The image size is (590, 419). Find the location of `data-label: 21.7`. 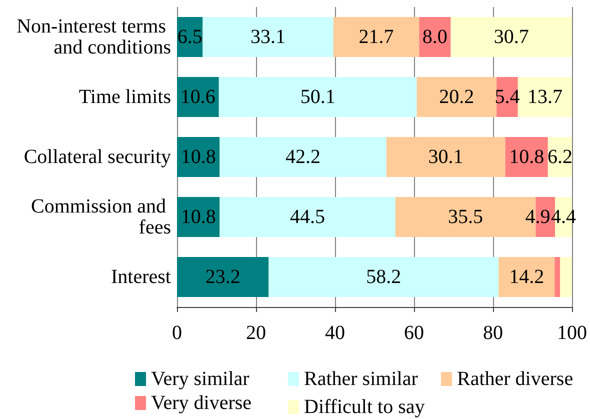

data-label: 21.7 is located at coordinates (376, 37).